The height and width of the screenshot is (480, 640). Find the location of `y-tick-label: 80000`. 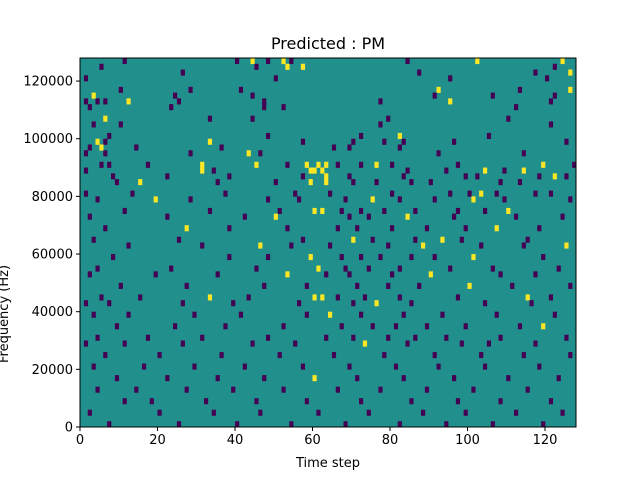

y-tick-label: 80000 is located at coordinates (52, 197).